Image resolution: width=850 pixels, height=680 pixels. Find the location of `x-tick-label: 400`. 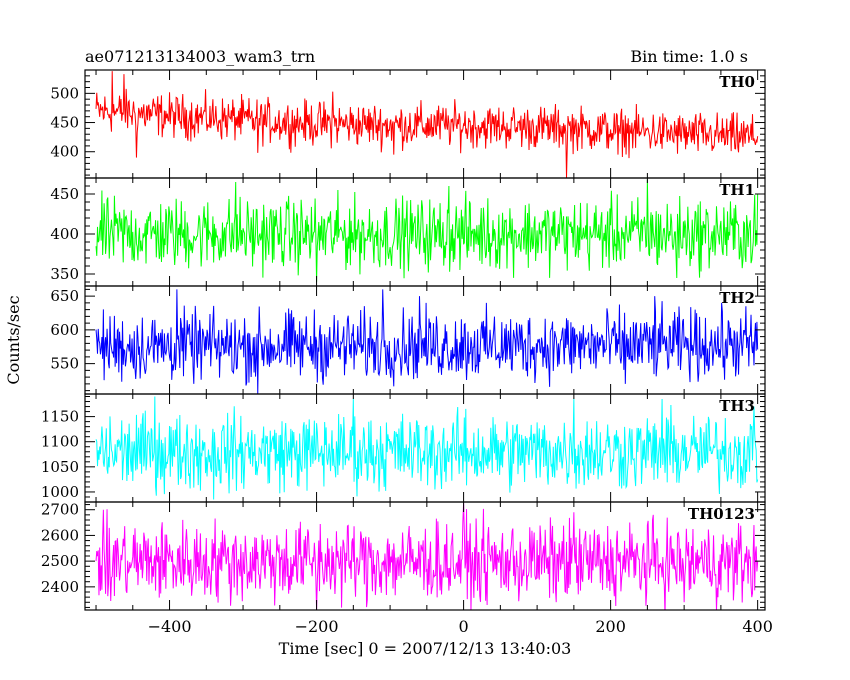

x-tick-label: 400 is located at coordinates (757, 626).